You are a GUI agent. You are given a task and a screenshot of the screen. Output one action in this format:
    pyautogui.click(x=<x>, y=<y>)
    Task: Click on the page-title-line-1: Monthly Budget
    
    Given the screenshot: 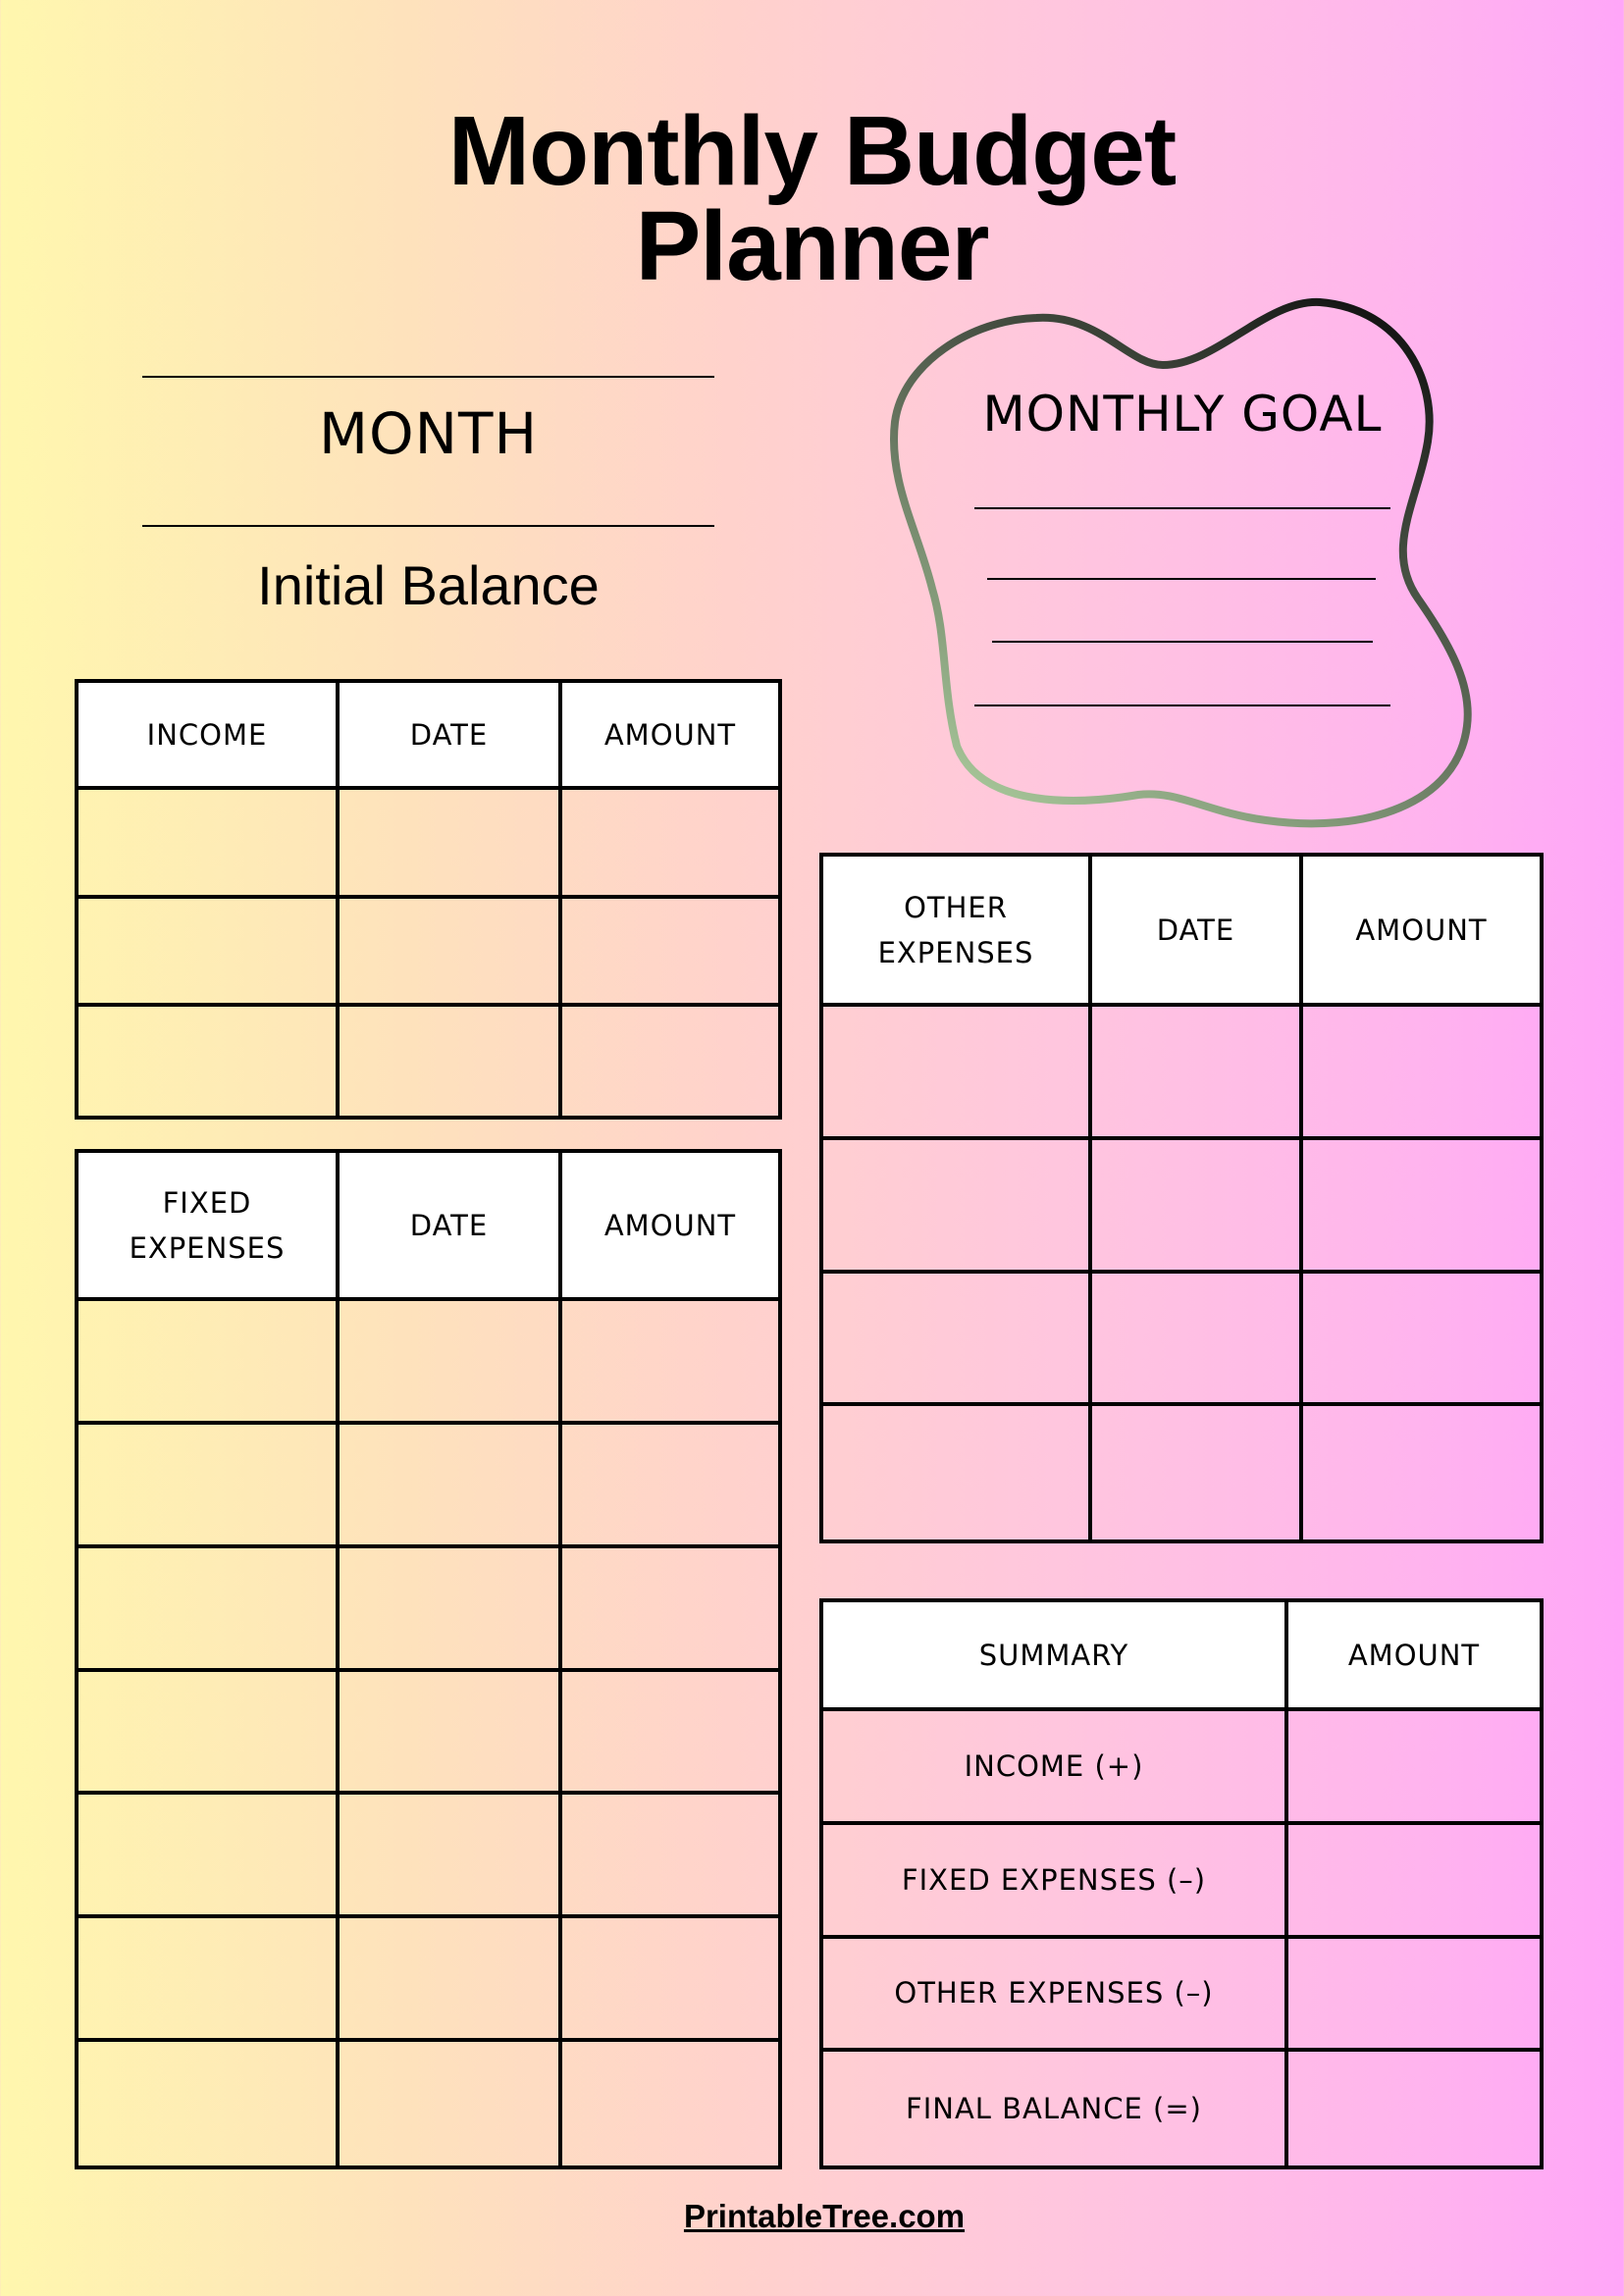 What is the action you would take?
    pyautogui.click(x=812, y=151)
    